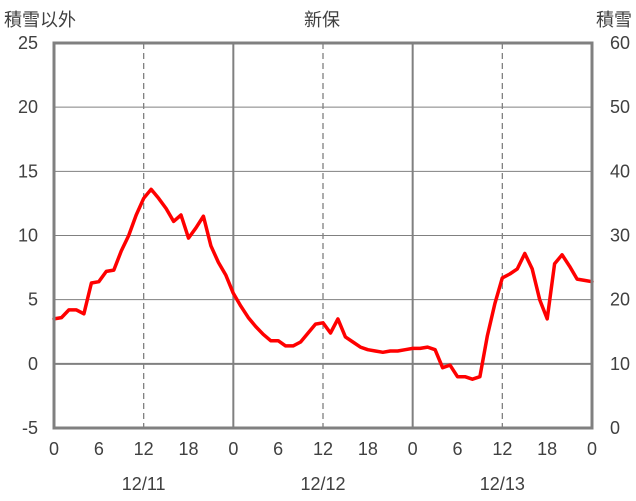 The image size is (636, 501). What do you see at coordinates (620, 43) in the screenshot?
I see `right-tick-label: 60` at bounding box center [620, 43].